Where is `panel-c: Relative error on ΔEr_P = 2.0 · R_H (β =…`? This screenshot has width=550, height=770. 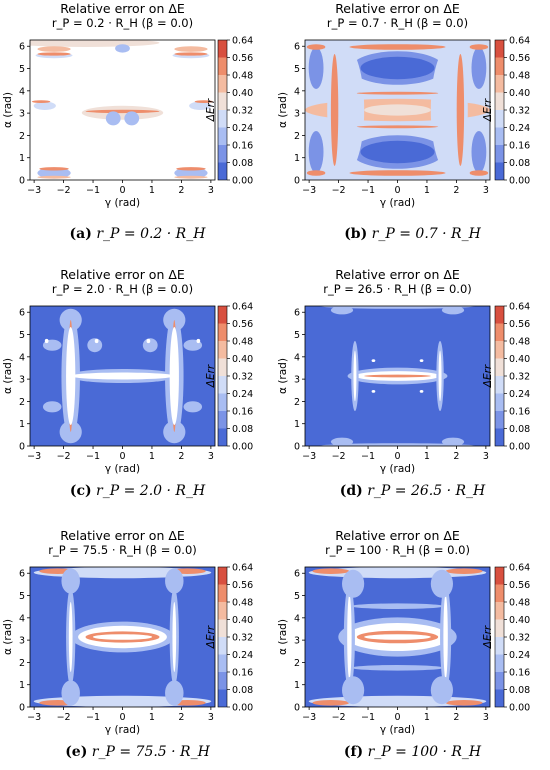 panel-c: Relative error on ΔEr_P = 2.0 · R_H (β =… is located at coordinates (127, 371).